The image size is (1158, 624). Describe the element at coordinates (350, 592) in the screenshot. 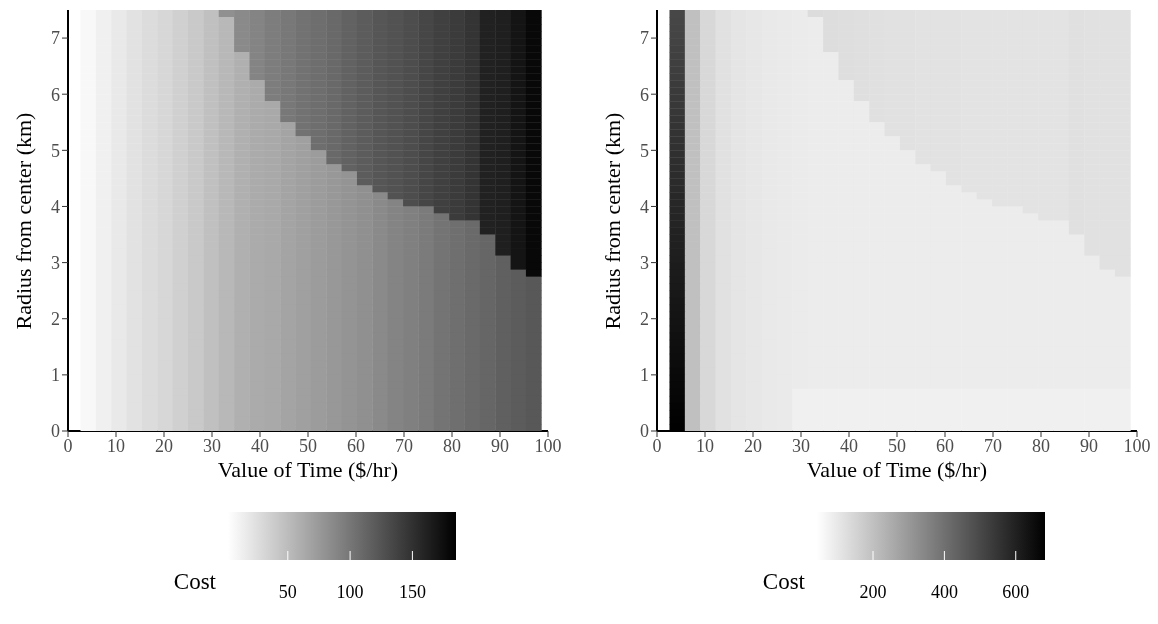

I see `color-bar-label: 100` at that location.